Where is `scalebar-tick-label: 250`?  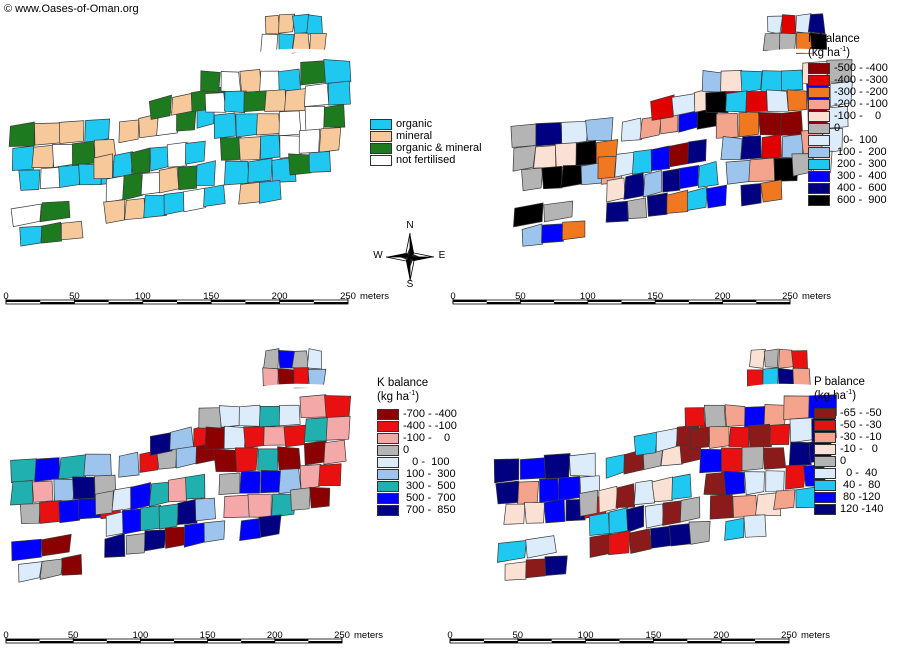 scalebar-tick-label: 250 is located at coordinates (342, 635).